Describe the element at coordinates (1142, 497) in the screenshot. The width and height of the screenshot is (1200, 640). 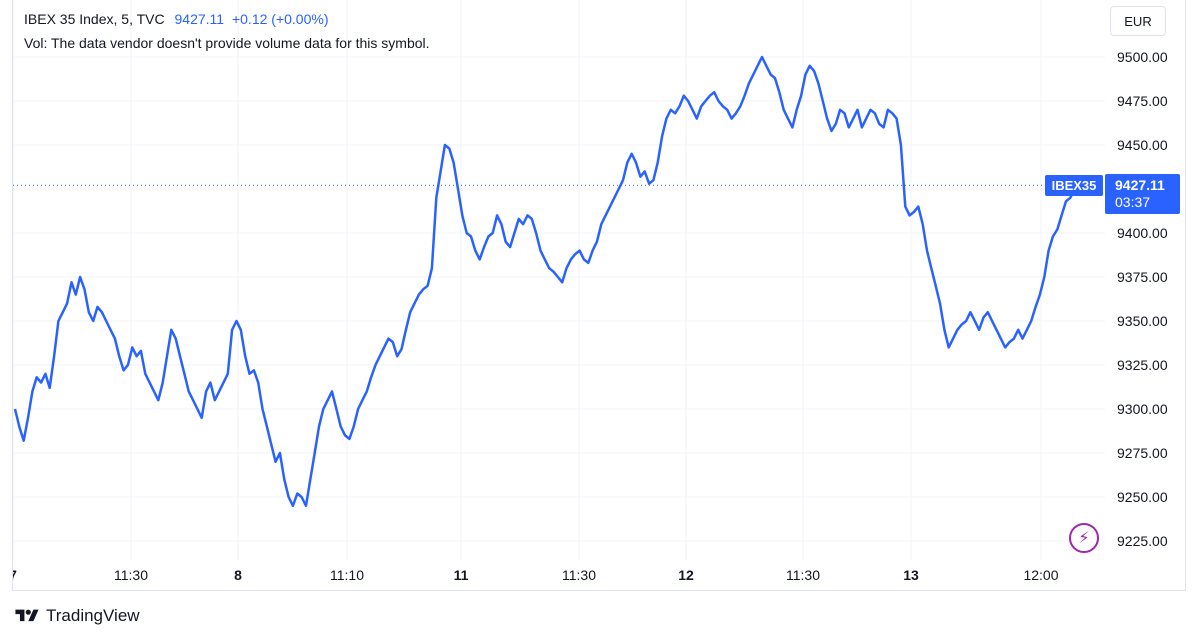
I see `y-tick-label: 9250.00` at that location.